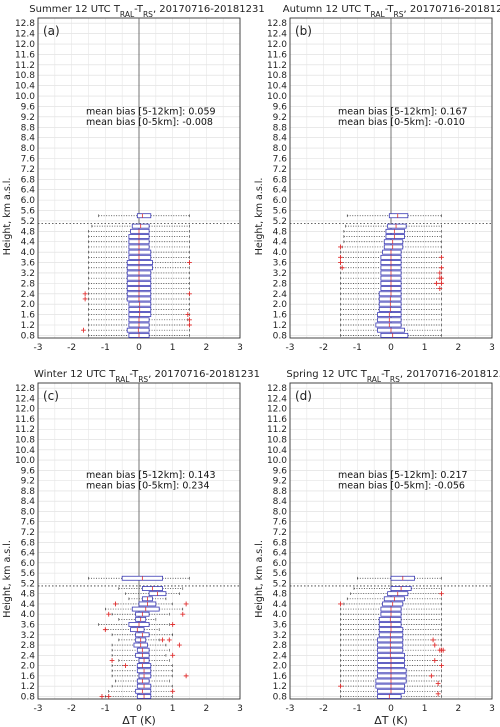 Image resolution: width=500 pixels, height=727 pixels. I want to click on y-tick-label: 10.8, so click(25, 441).